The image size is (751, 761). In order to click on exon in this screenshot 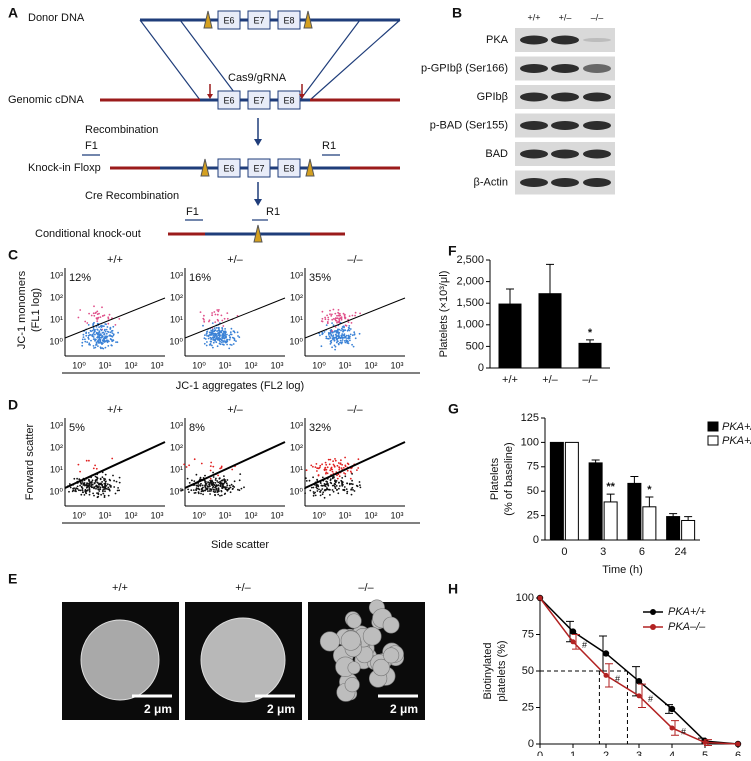, I will do `click(259, 20)`.